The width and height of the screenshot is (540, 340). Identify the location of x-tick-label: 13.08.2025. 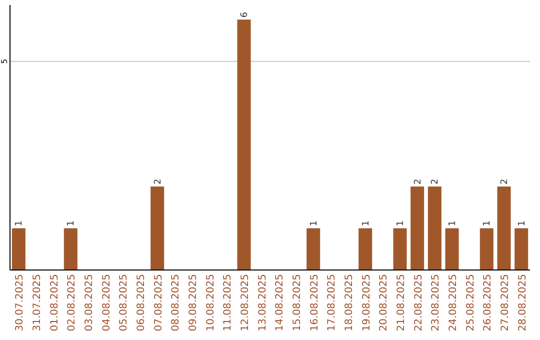
(262, 303).